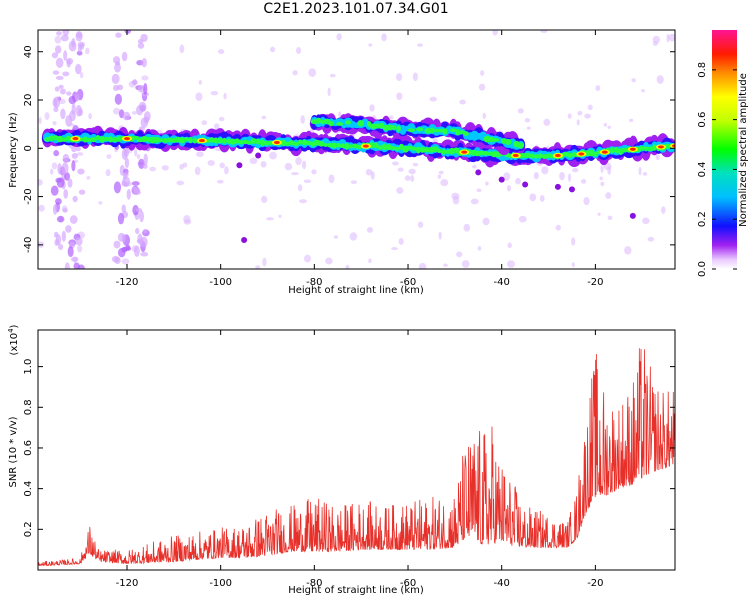 The width and height of the screenshot is (750, 600). What do you see at coordinates (595, 583) in the screenshot?
I see `snr-x-tick-label: -20` at bounding box center [595, 583].